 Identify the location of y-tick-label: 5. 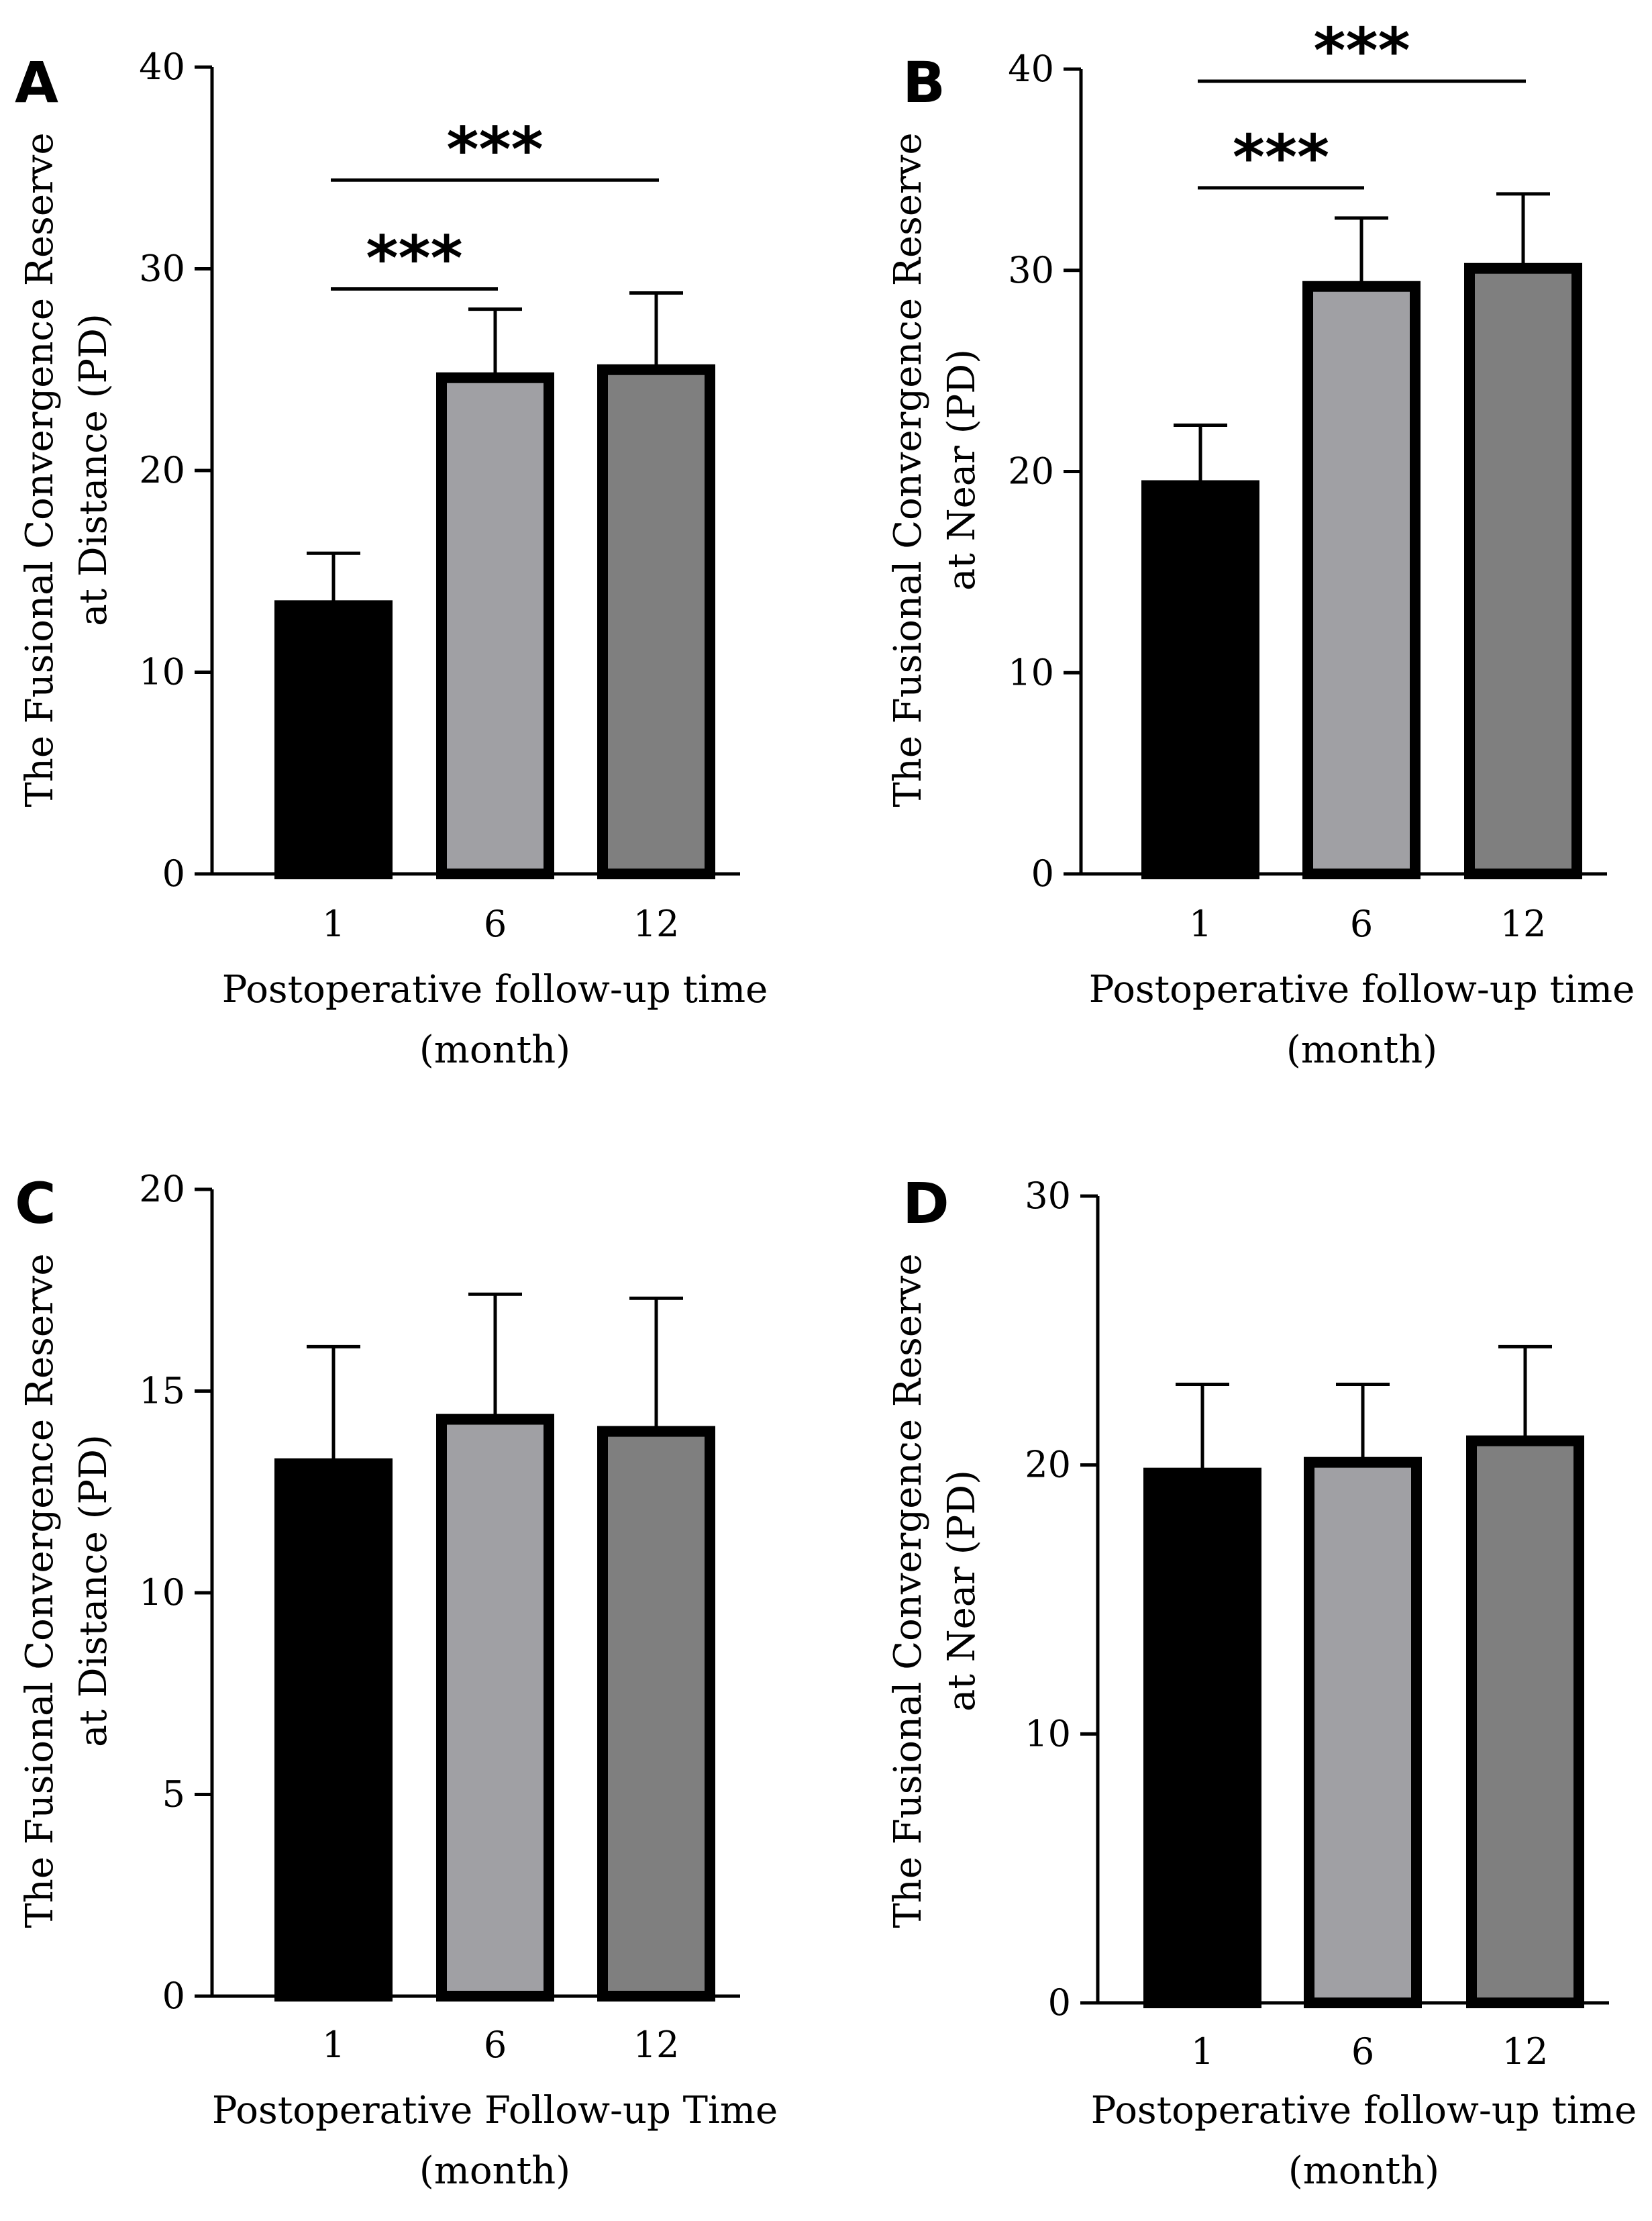
(173, 1795).